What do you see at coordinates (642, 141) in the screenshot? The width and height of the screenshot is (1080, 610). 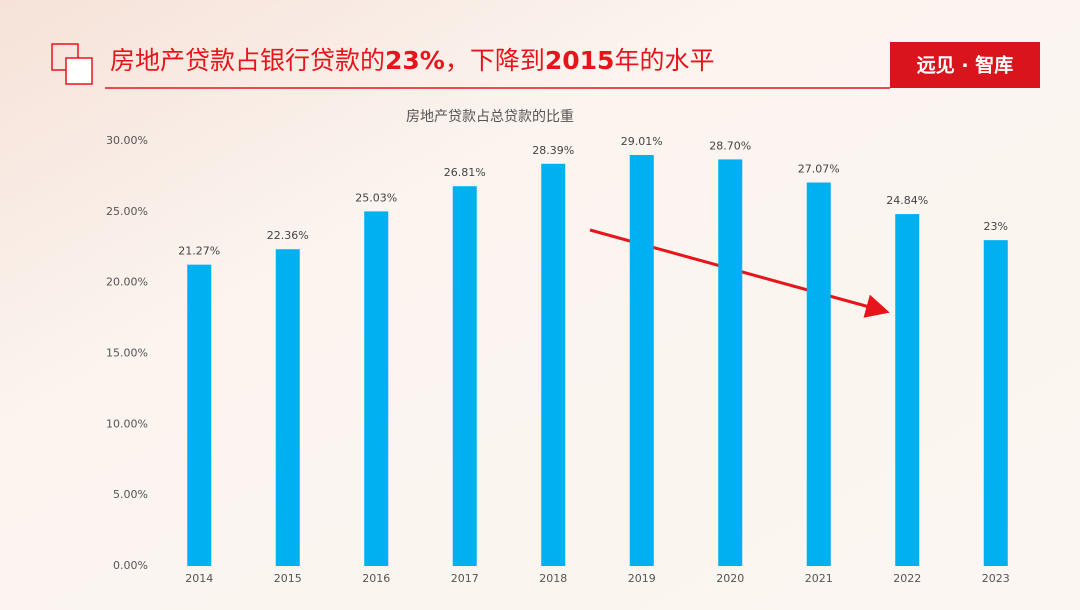 I see `value-label: 29.01%` at bounding box center [642, 141].